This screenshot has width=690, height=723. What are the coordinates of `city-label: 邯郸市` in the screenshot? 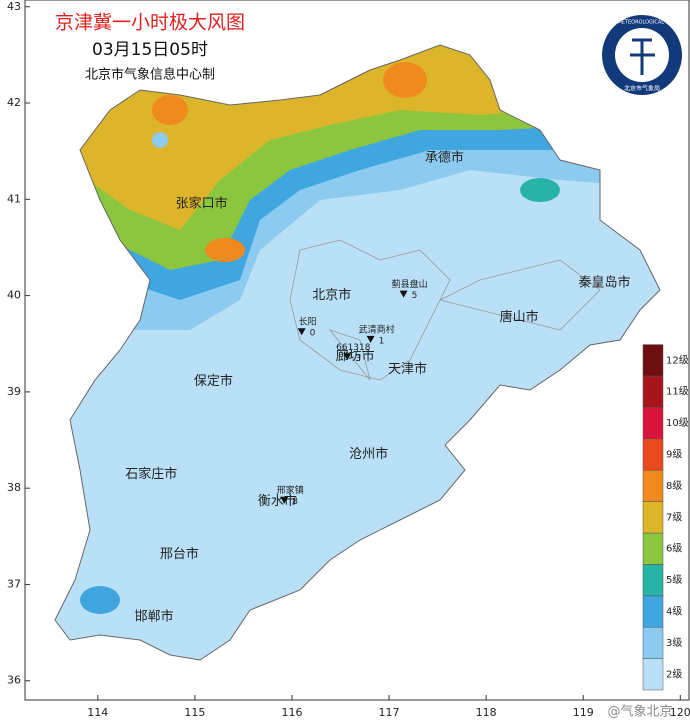 It's located at (154, 617).